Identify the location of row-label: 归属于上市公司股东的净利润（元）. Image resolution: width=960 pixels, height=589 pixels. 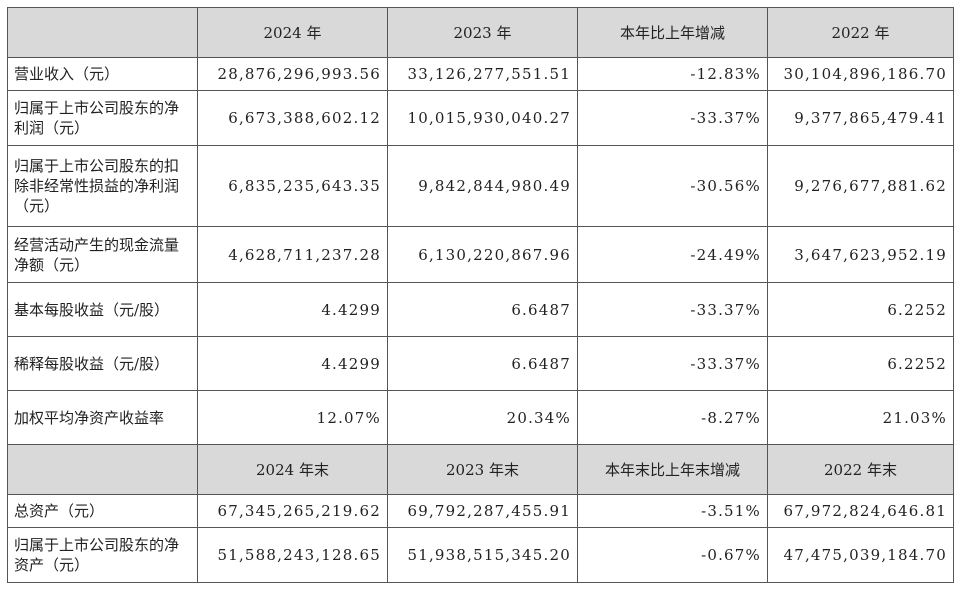
(102, 118).